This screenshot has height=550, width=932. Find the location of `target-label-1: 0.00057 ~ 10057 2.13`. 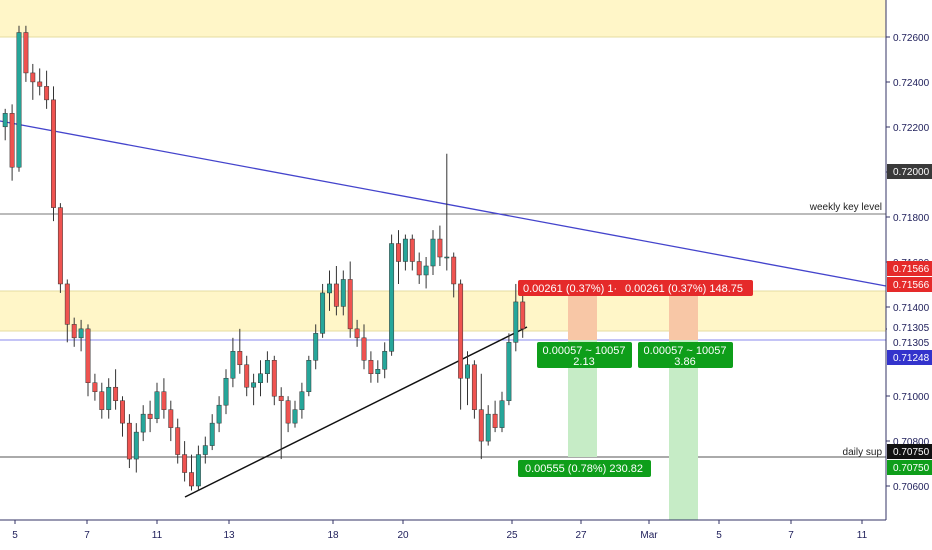

target-label-1: 0.00057 ~ 10057 2.13 is located at coordinates (584, 355).